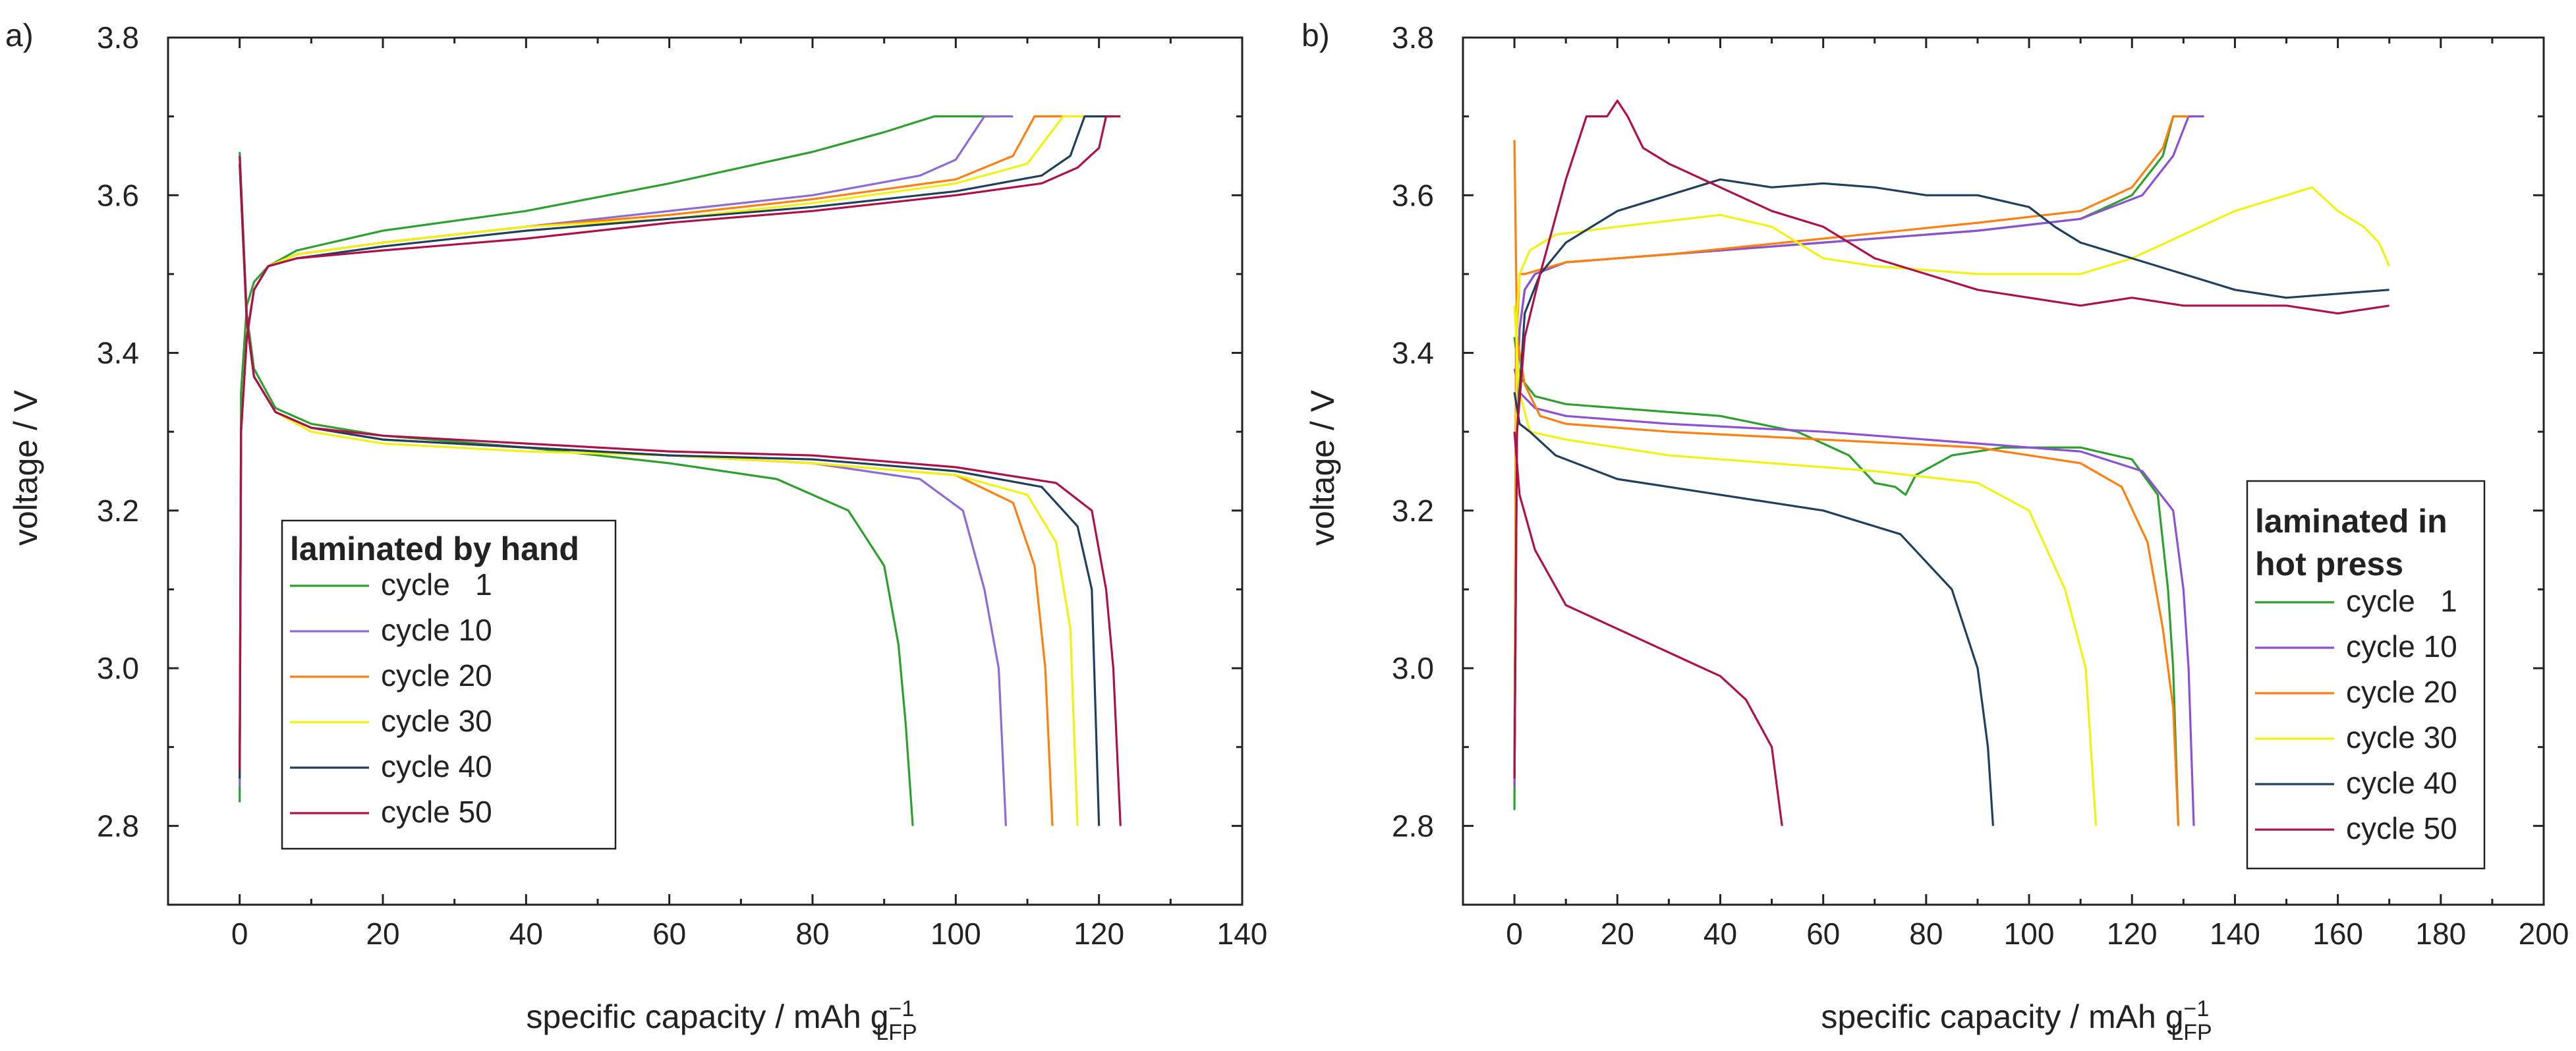  Describe the element at coordinates (436, 584) in the screenshot. I see `panel-a-legend-label-cycle-1: cycle 1` at that location.